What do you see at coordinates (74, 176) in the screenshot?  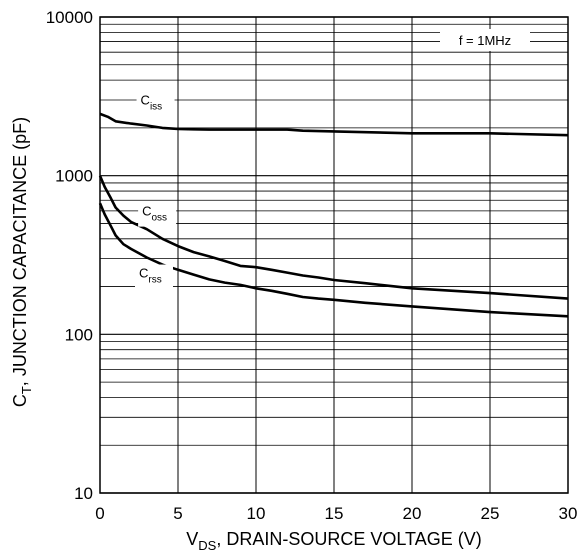 I see `y-tick-label: 1000` at bounding box center [74, 176].